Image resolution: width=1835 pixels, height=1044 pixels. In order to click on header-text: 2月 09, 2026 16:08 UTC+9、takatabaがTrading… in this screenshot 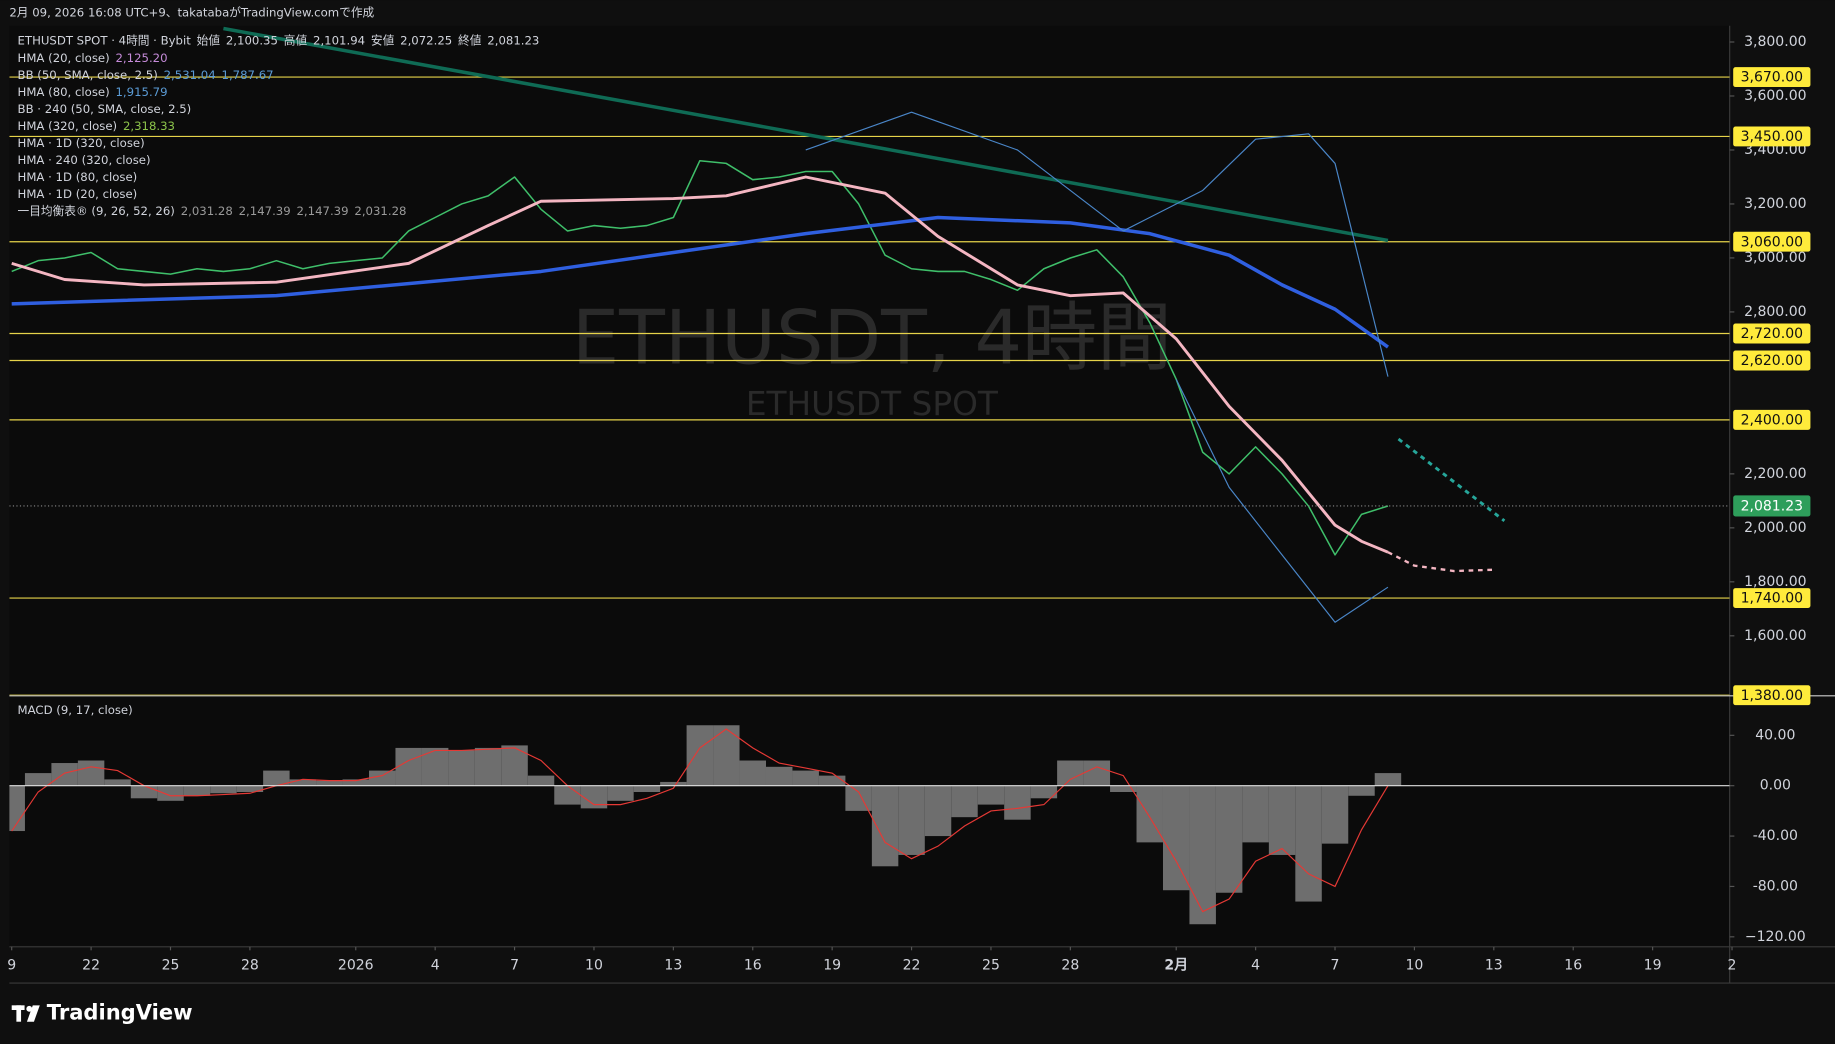, I will do `click(191, 12)`.